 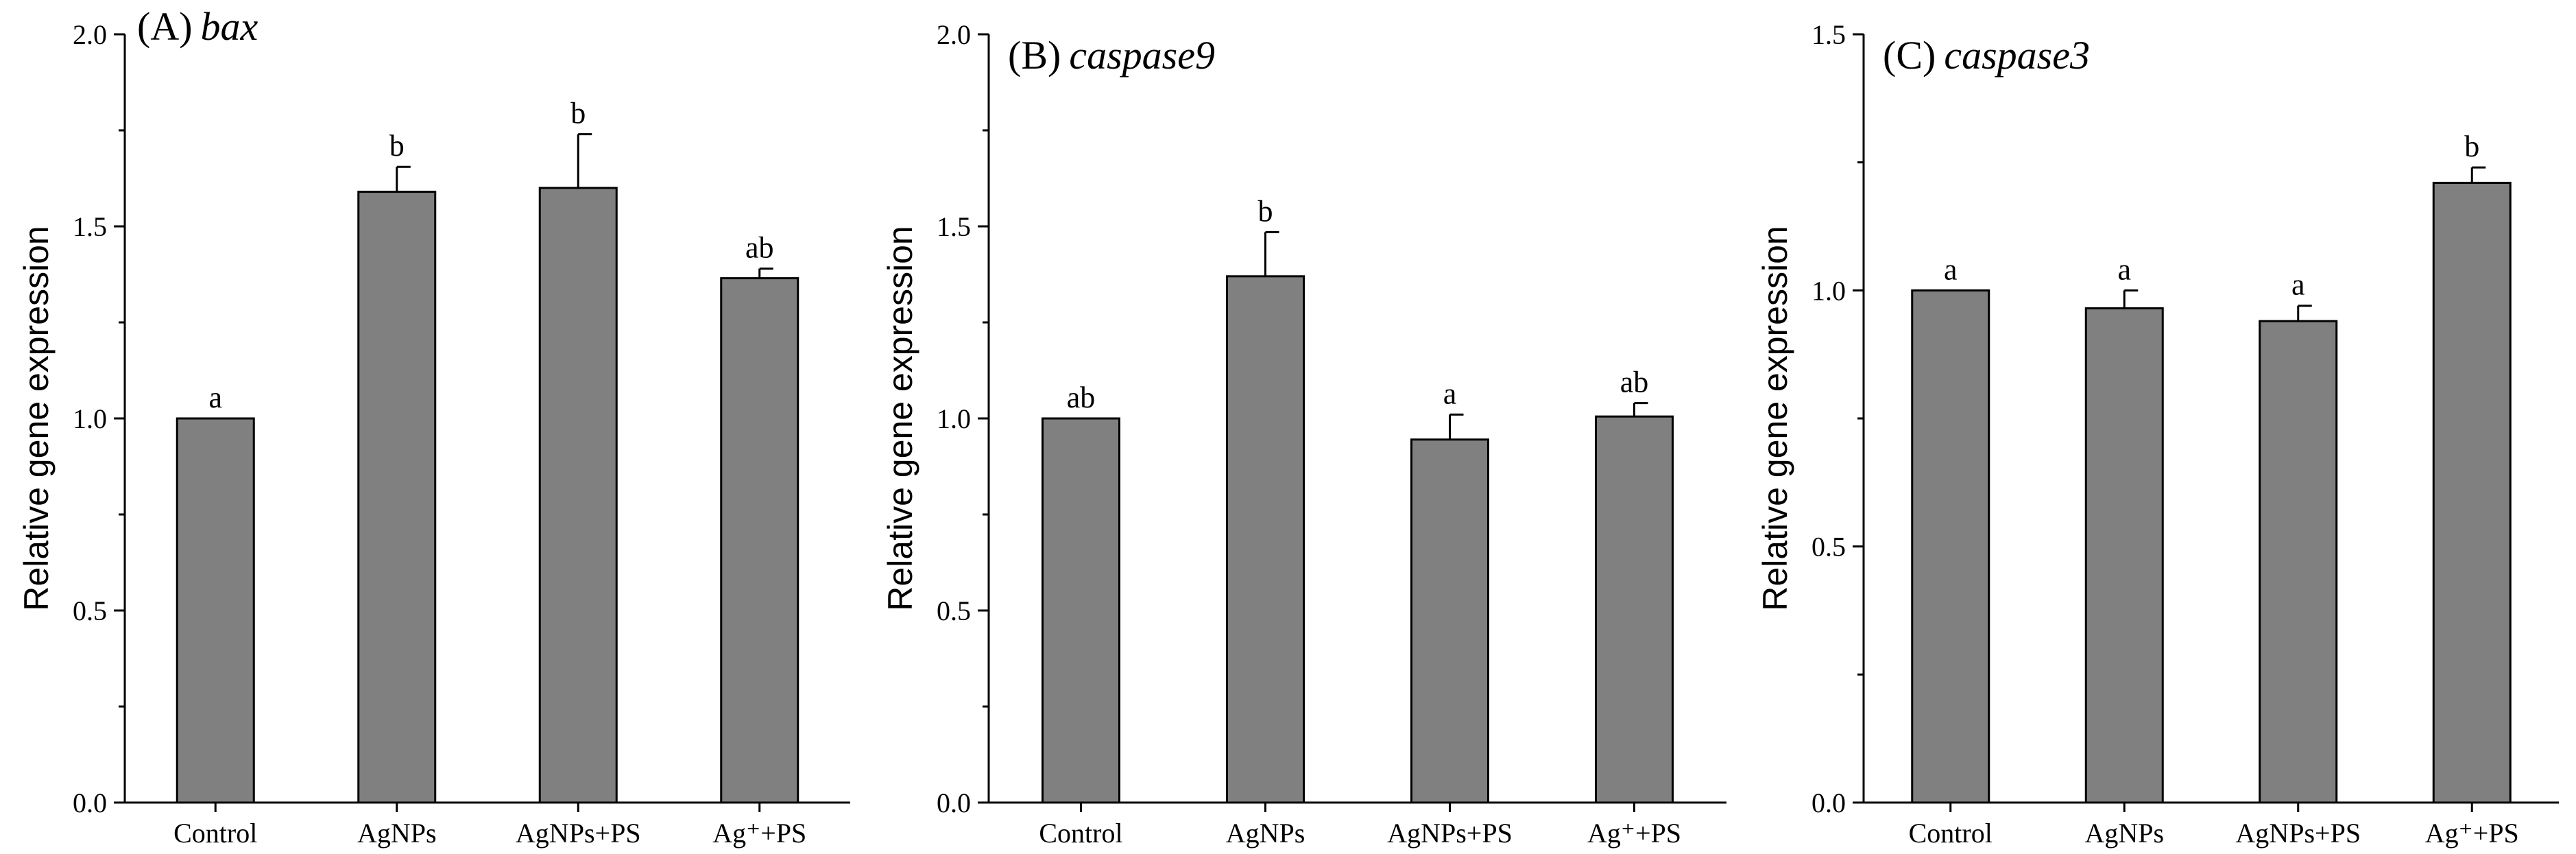 I want to click on y-tick-label-c: 1.0, so click(x=1829, y=290).